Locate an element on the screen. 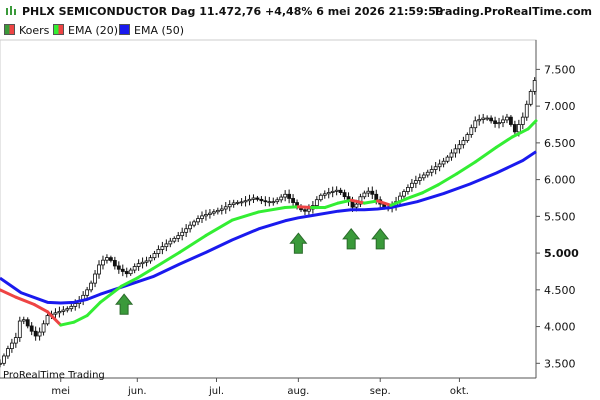 Image resolution: width=600 pixels, height=400 pixels. legend-label: EMA (20) is located at coordinates (93, 30).